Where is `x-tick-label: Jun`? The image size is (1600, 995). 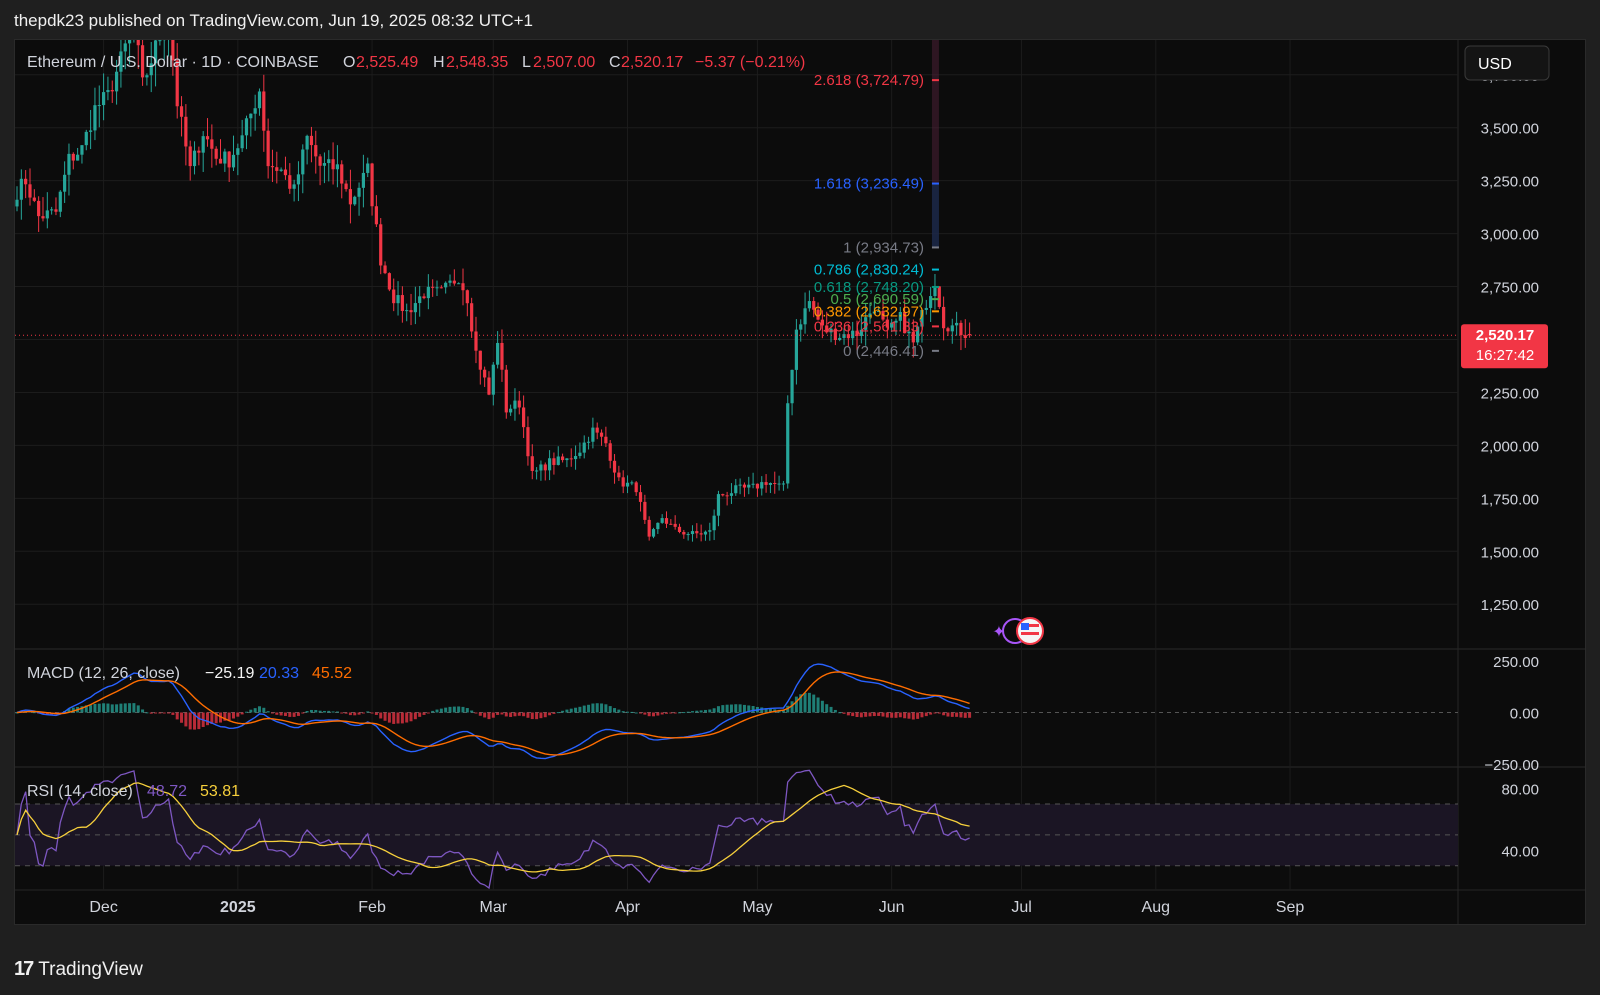
x-tick-label: Jun is located at coordinates (892, 907).